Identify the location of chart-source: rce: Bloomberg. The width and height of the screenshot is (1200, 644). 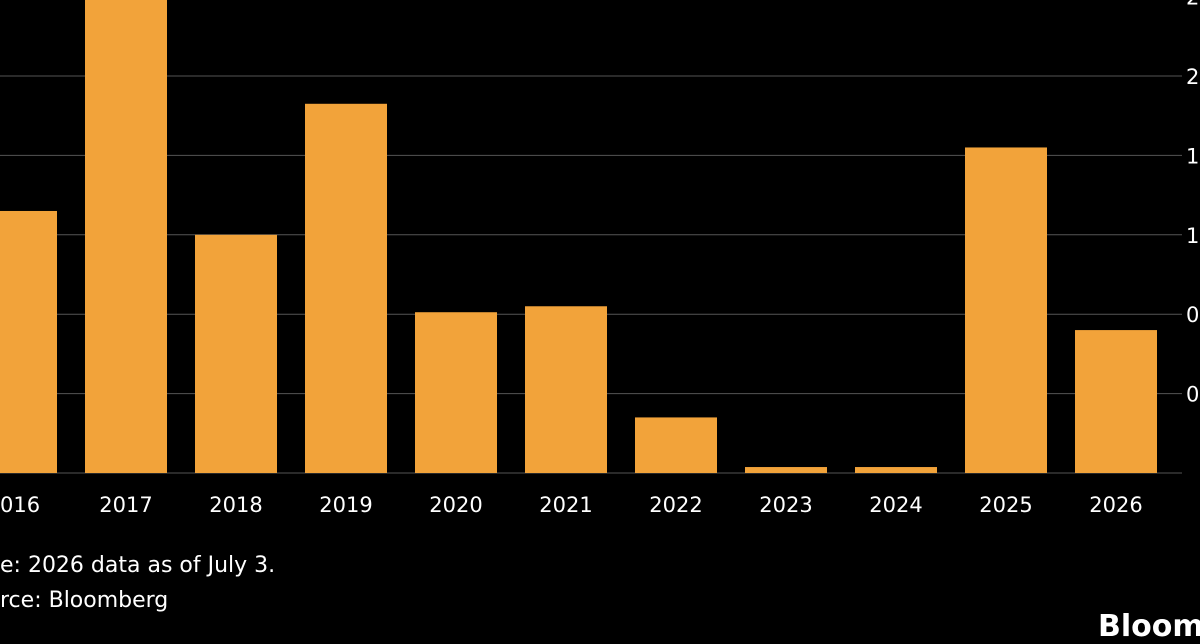
(84, 600).